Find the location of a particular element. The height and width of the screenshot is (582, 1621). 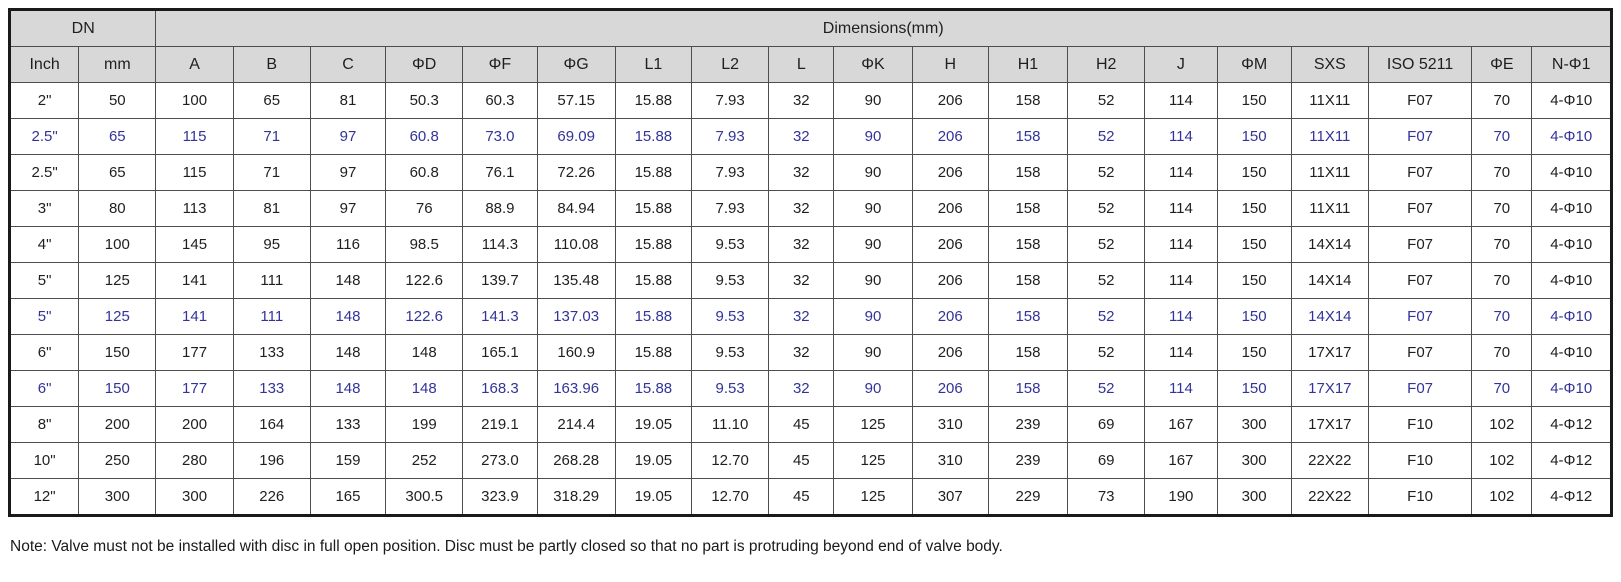

table-cell: 307 is located at coordinates (950, 497).